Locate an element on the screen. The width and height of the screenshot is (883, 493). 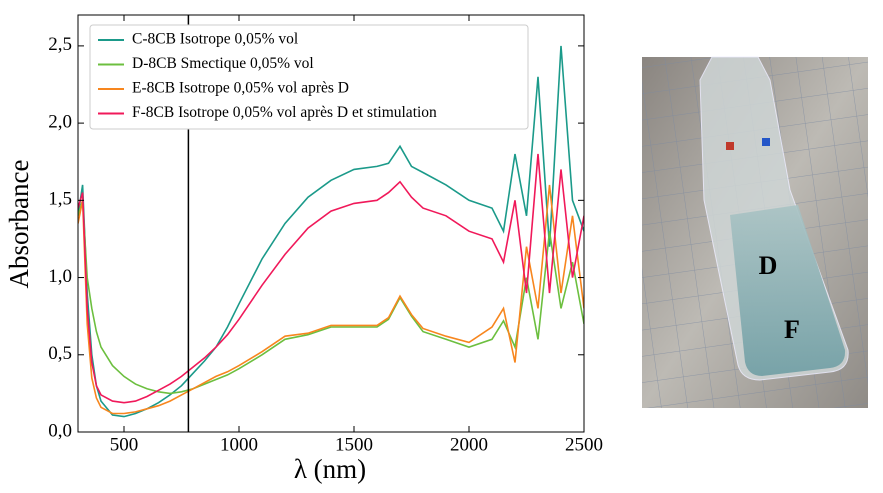
y-tick-label: 1,0 is located at coordinates (60, 276).